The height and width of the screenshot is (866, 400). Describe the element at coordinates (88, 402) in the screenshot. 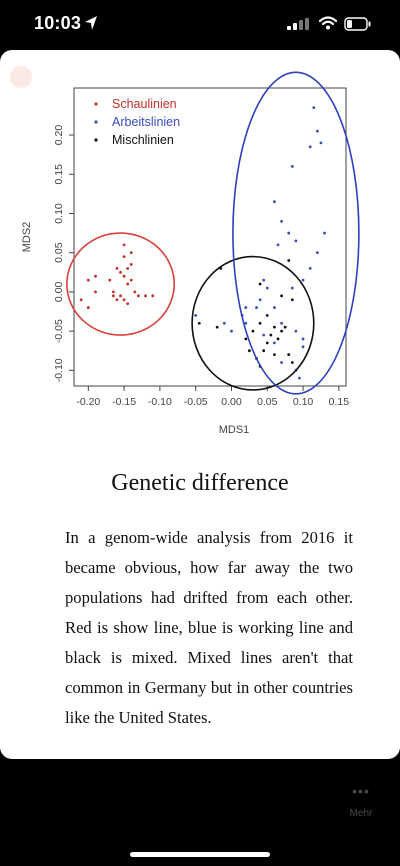

I see `x-tick-label: -0.20` at that location.